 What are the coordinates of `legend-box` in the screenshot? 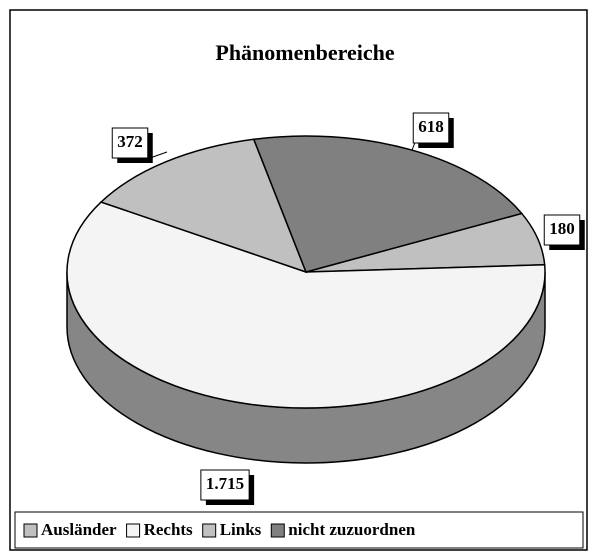 It's located at (299, 530).